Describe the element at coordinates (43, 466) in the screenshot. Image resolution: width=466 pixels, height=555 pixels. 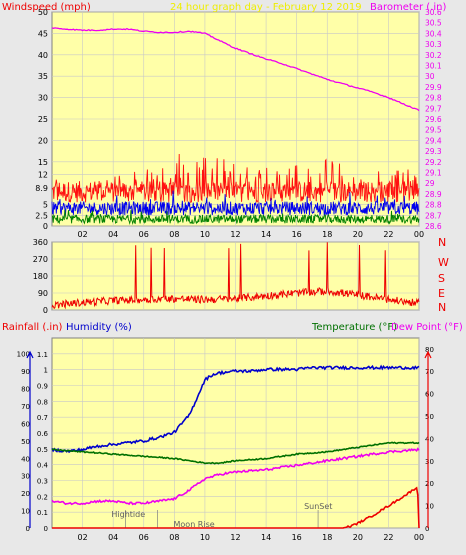
I see `rainfall-tick-label: 0.4` at that location.